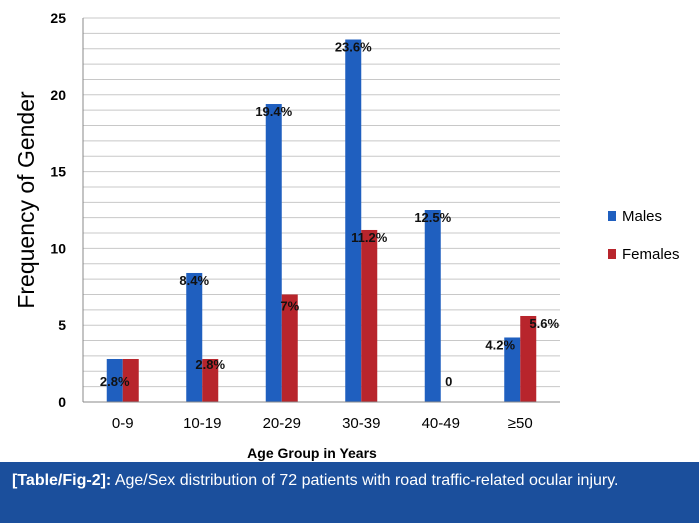 This screenshot has width=699, height=523. Describe the element at coordinates (441, 423) in the screenshot. I see `x-tick-label: 40-49` at that location.